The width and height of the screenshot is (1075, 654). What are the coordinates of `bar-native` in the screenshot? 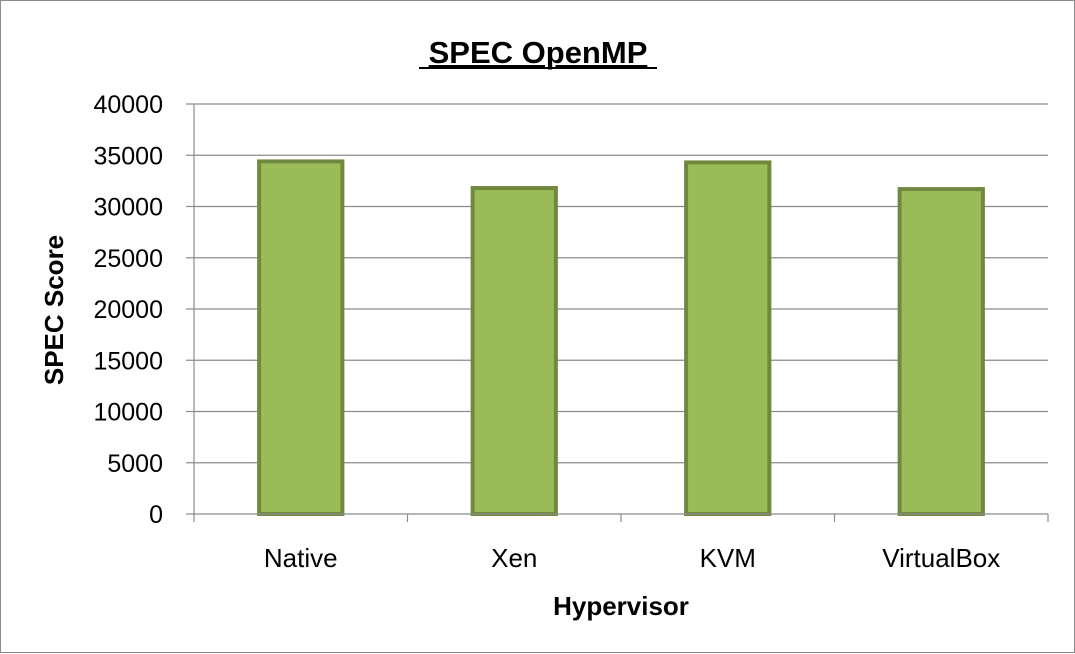 It's located at (301, 337).